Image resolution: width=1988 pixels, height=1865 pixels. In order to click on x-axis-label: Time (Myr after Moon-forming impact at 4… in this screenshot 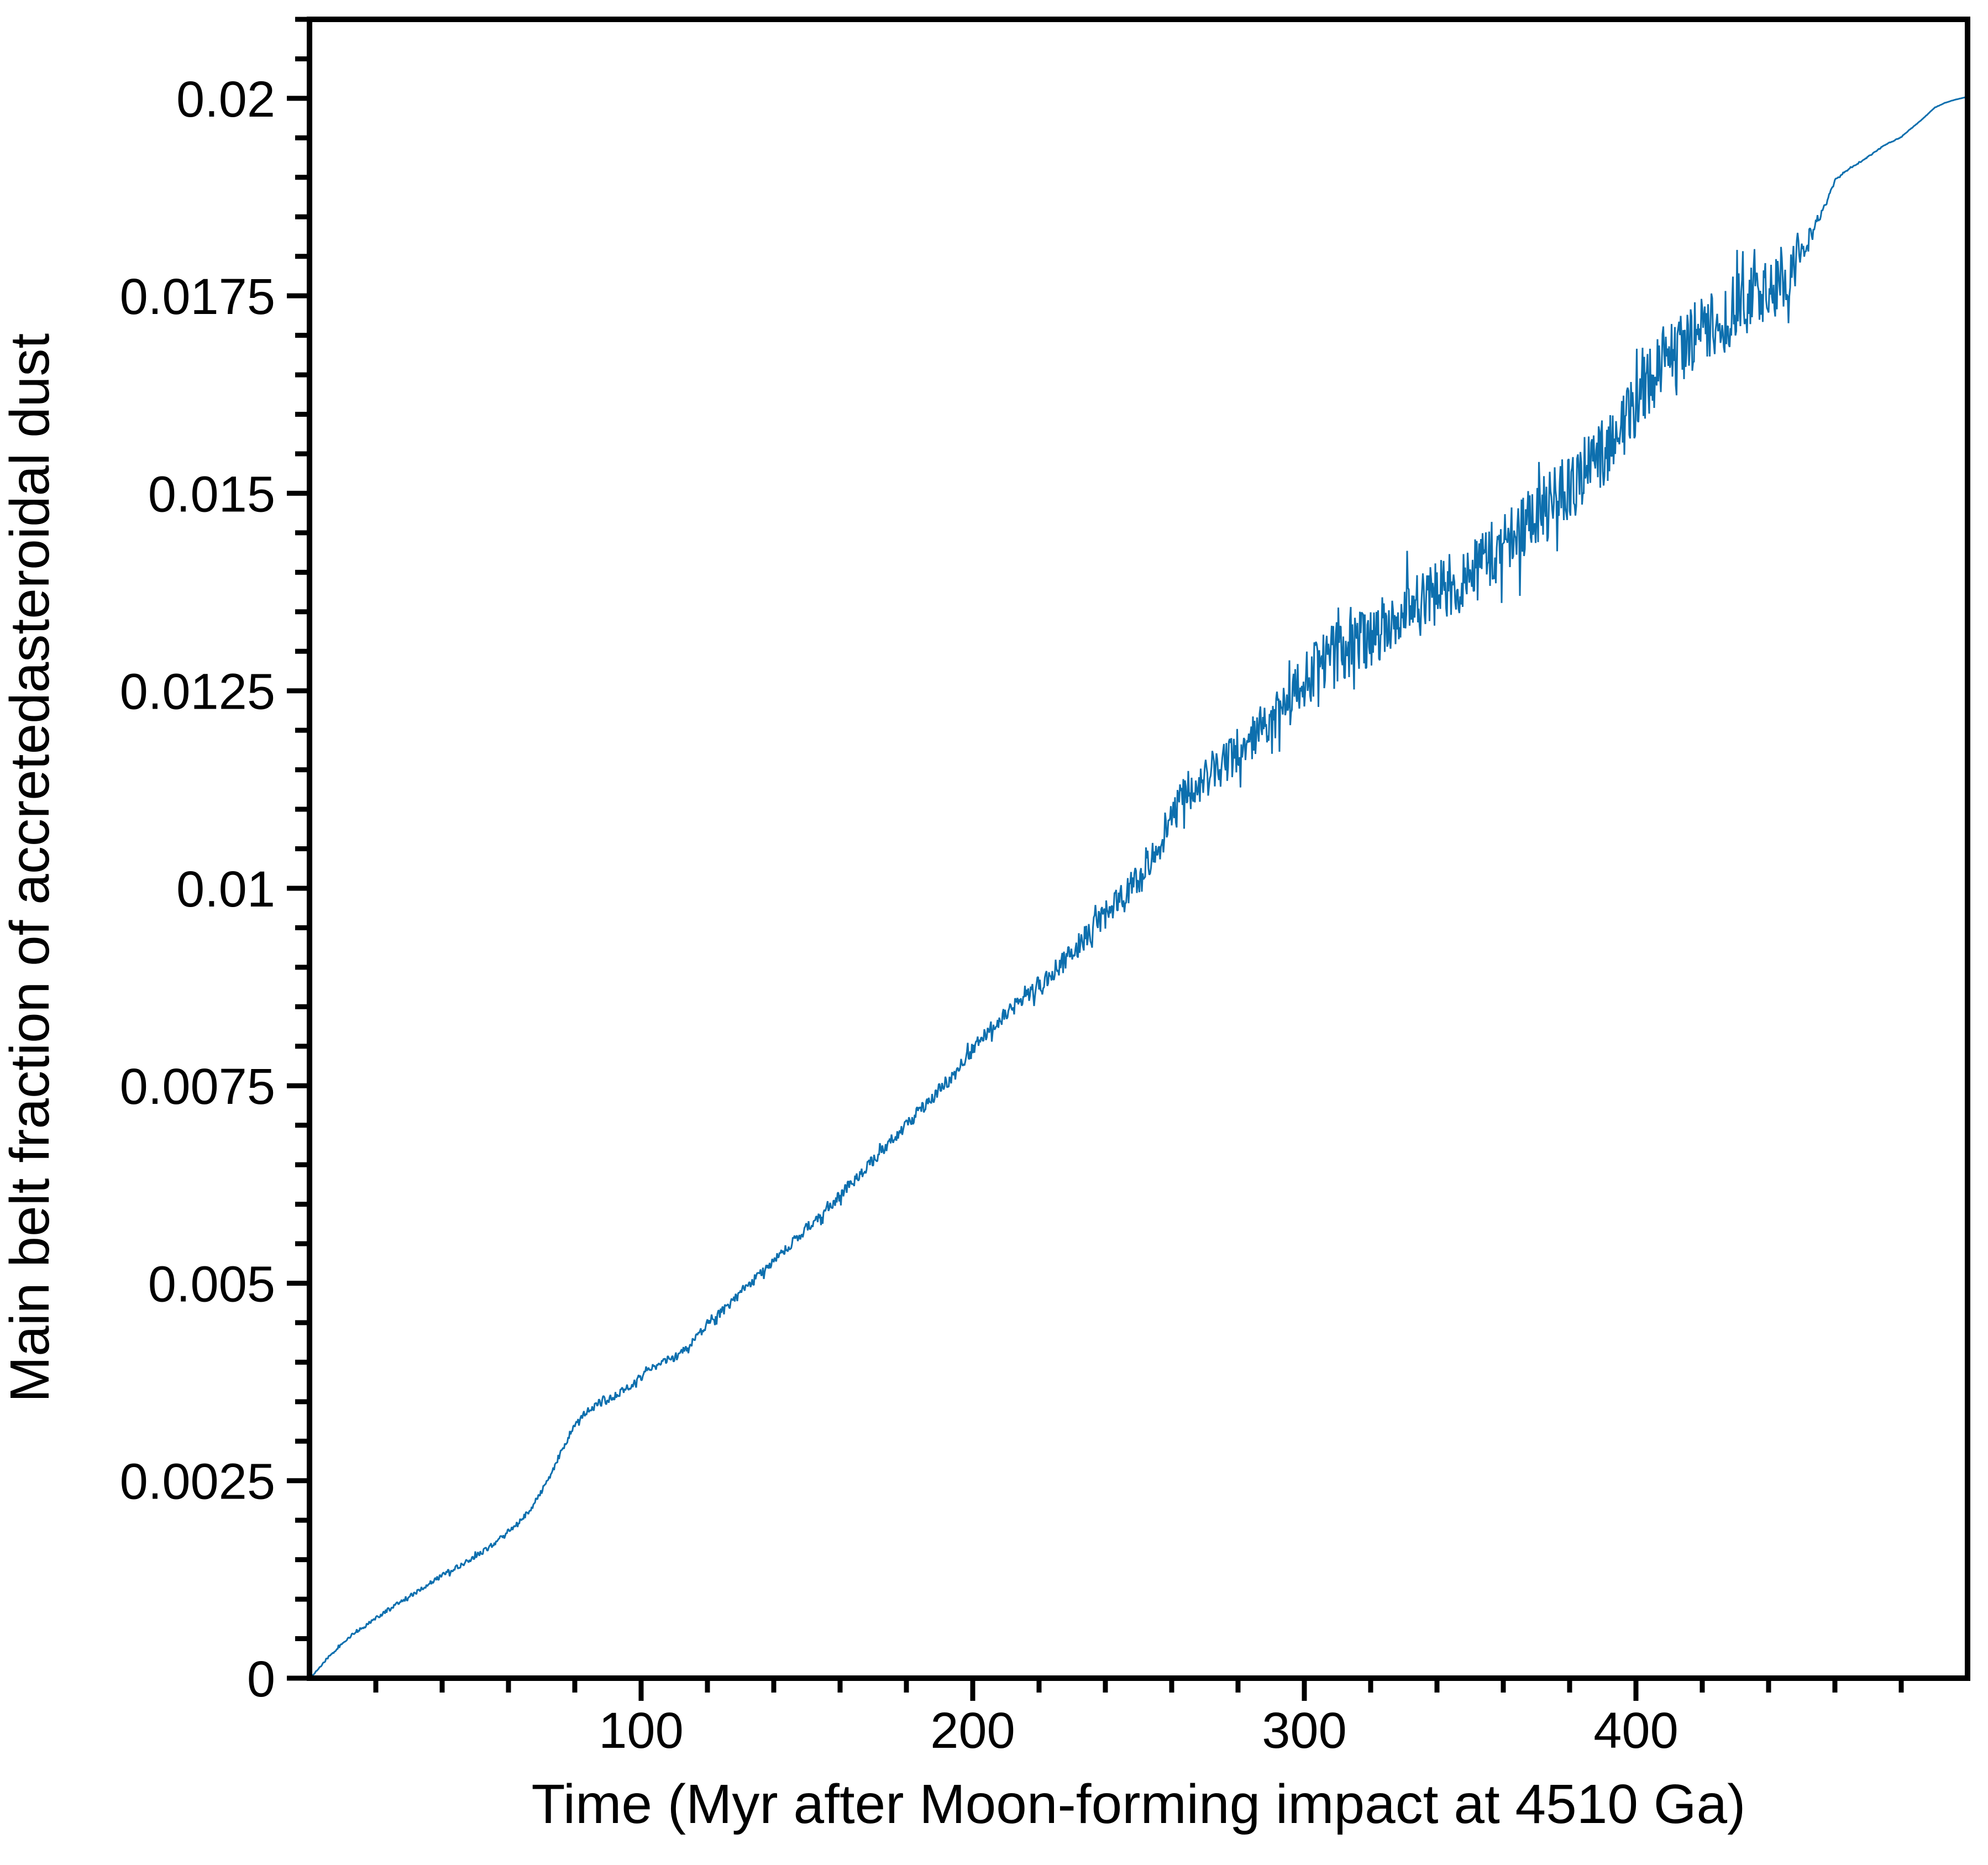, I will do `click(1139, 1804)`.